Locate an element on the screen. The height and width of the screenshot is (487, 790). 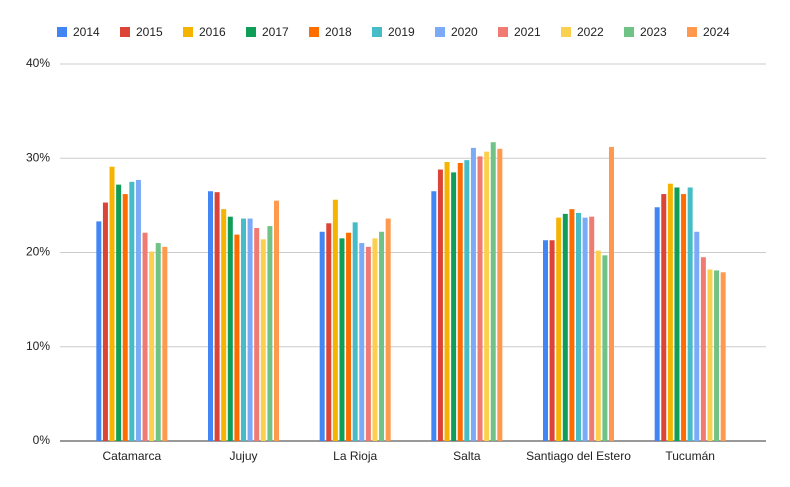
y-tick-label: 30% is located at coordinates (38, 157).